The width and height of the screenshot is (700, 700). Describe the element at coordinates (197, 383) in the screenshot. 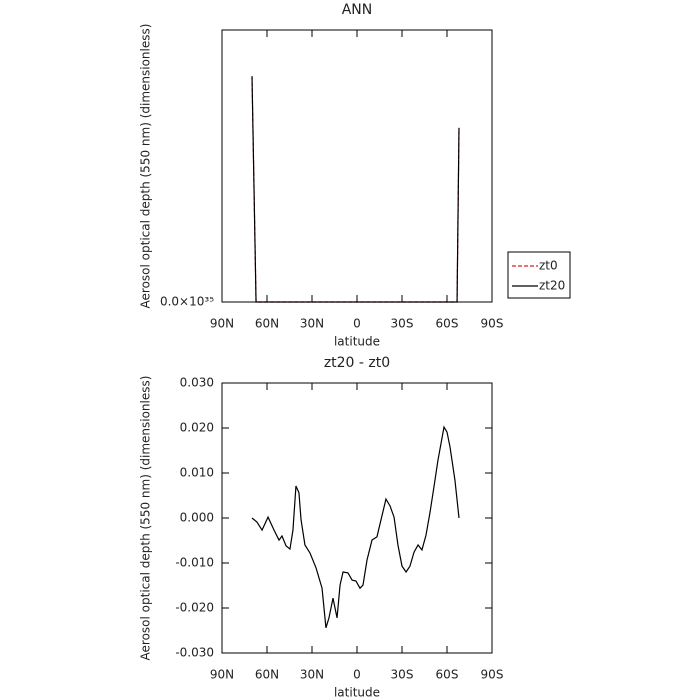

I see `y-tick-label: 0.030` at that location.